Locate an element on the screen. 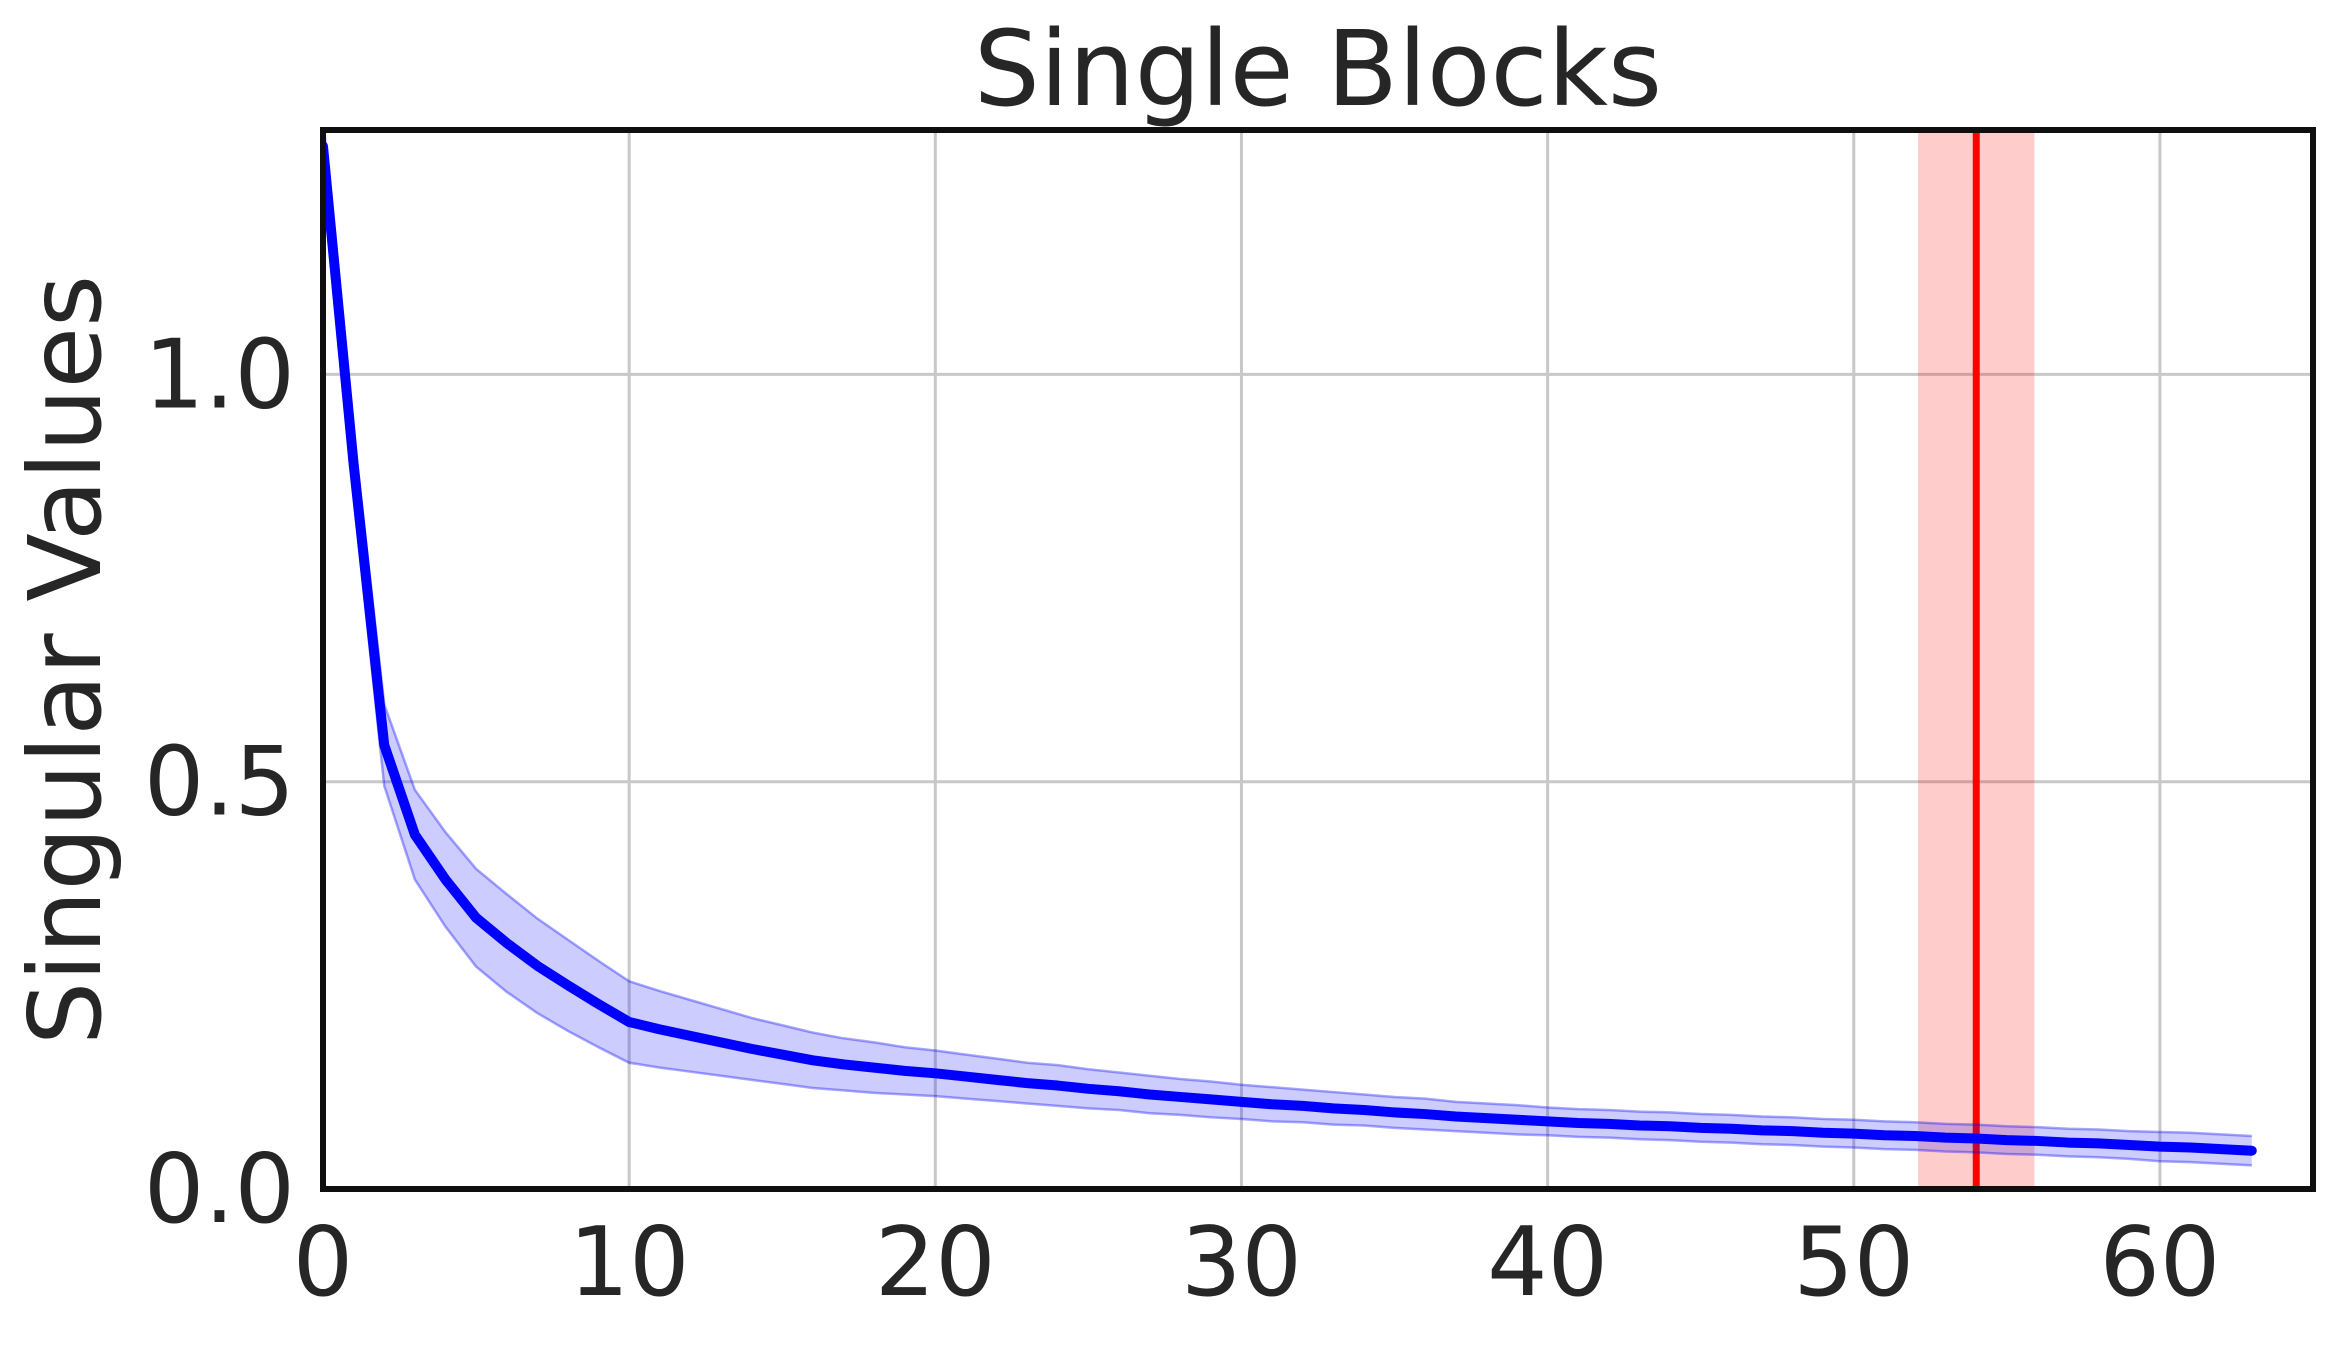 Image resolution: width=2342 pixels, height=1345 pixels. x-tick-label: 10 is located at coordinates (629, 1263).